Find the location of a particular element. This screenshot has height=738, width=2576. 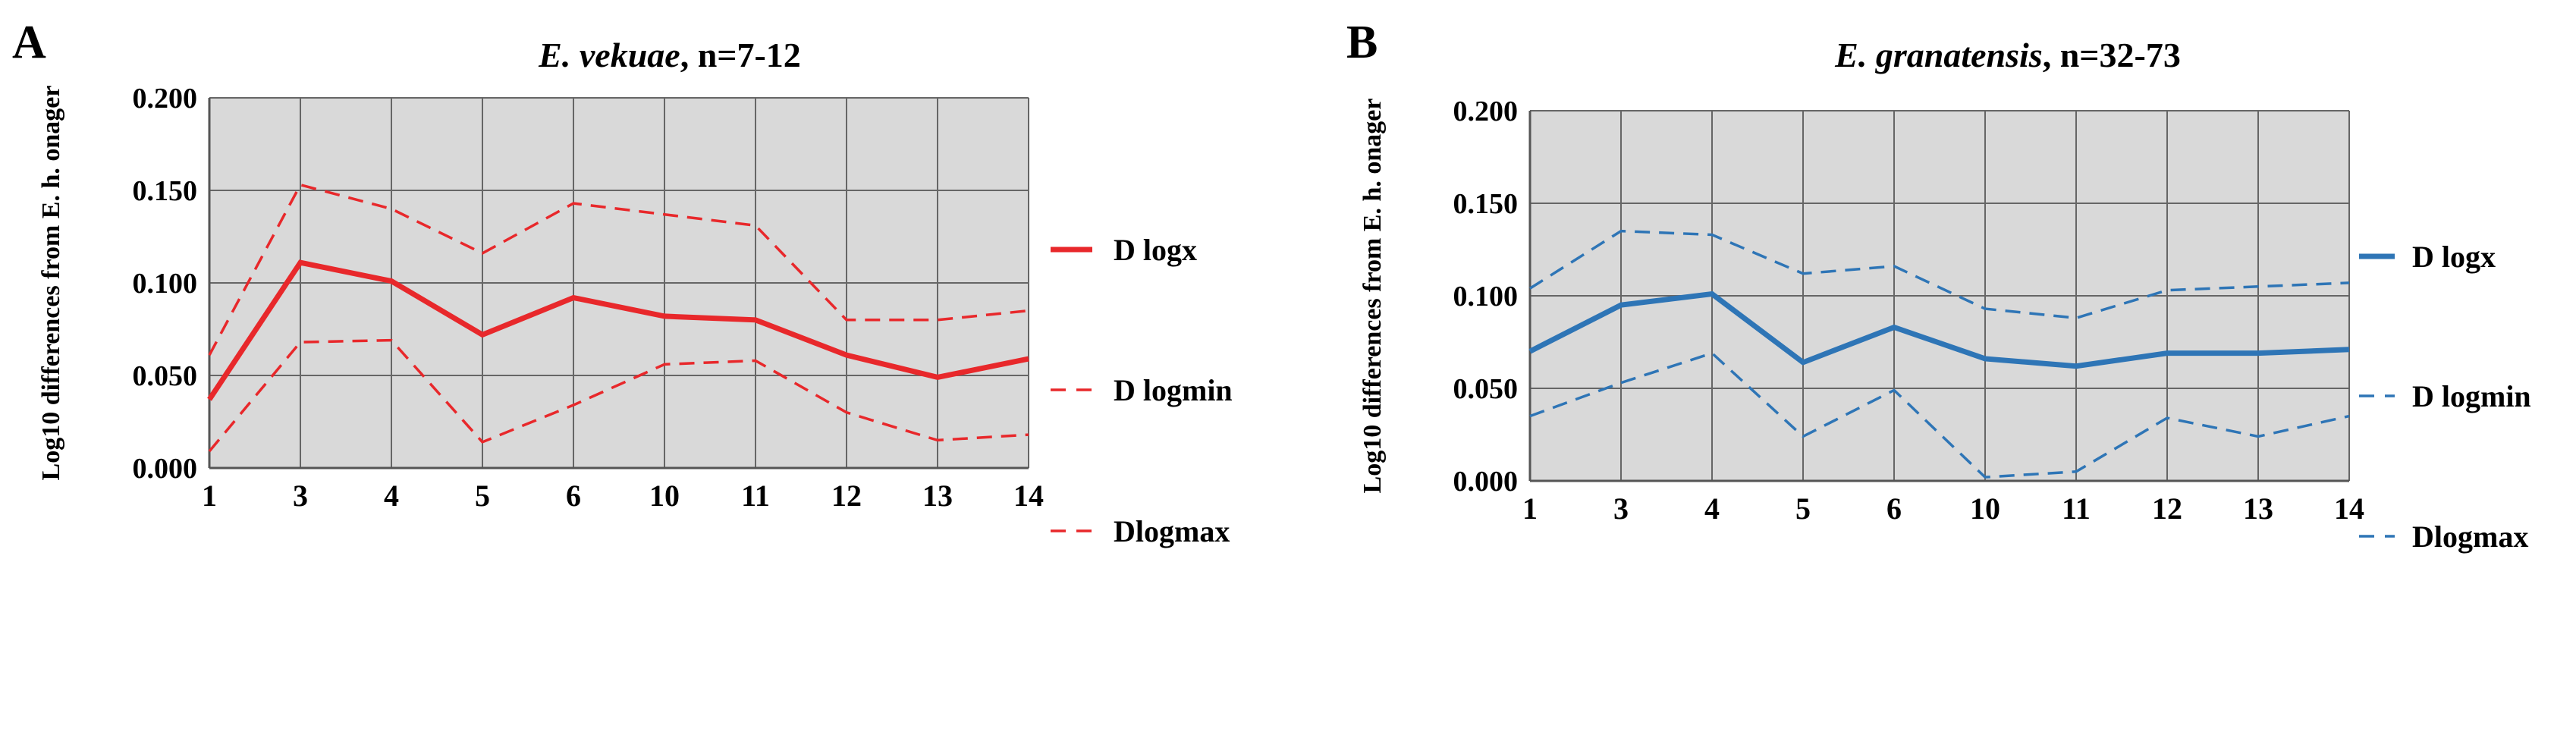

panel-a-y-axis-label: Log10 differences from E. h. onager is located at coordinates (51, 283).